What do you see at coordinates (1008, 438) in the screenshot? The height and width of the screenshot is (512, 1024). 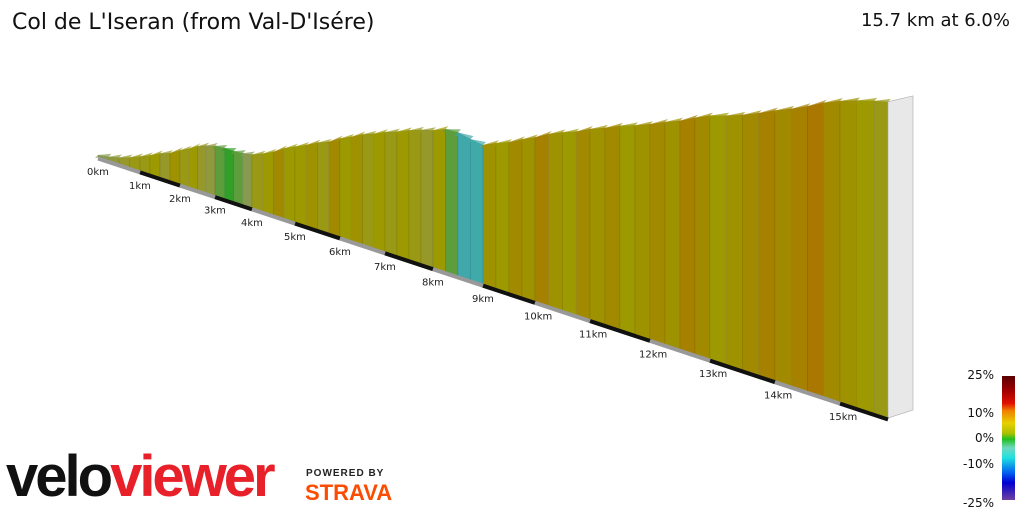 I see `gradient-color-scale` at bounding box center [1008, 438].